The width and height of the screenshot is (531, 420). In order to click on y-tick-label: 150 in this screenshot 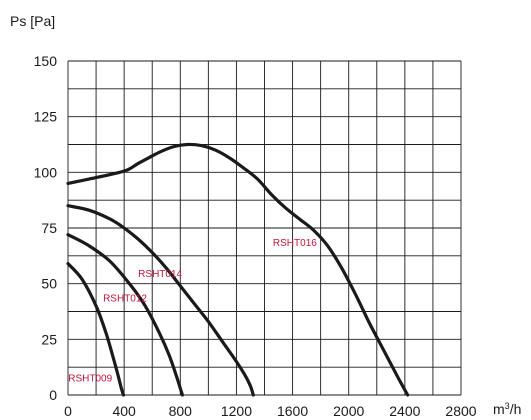, I will do `click(46, 61)`.